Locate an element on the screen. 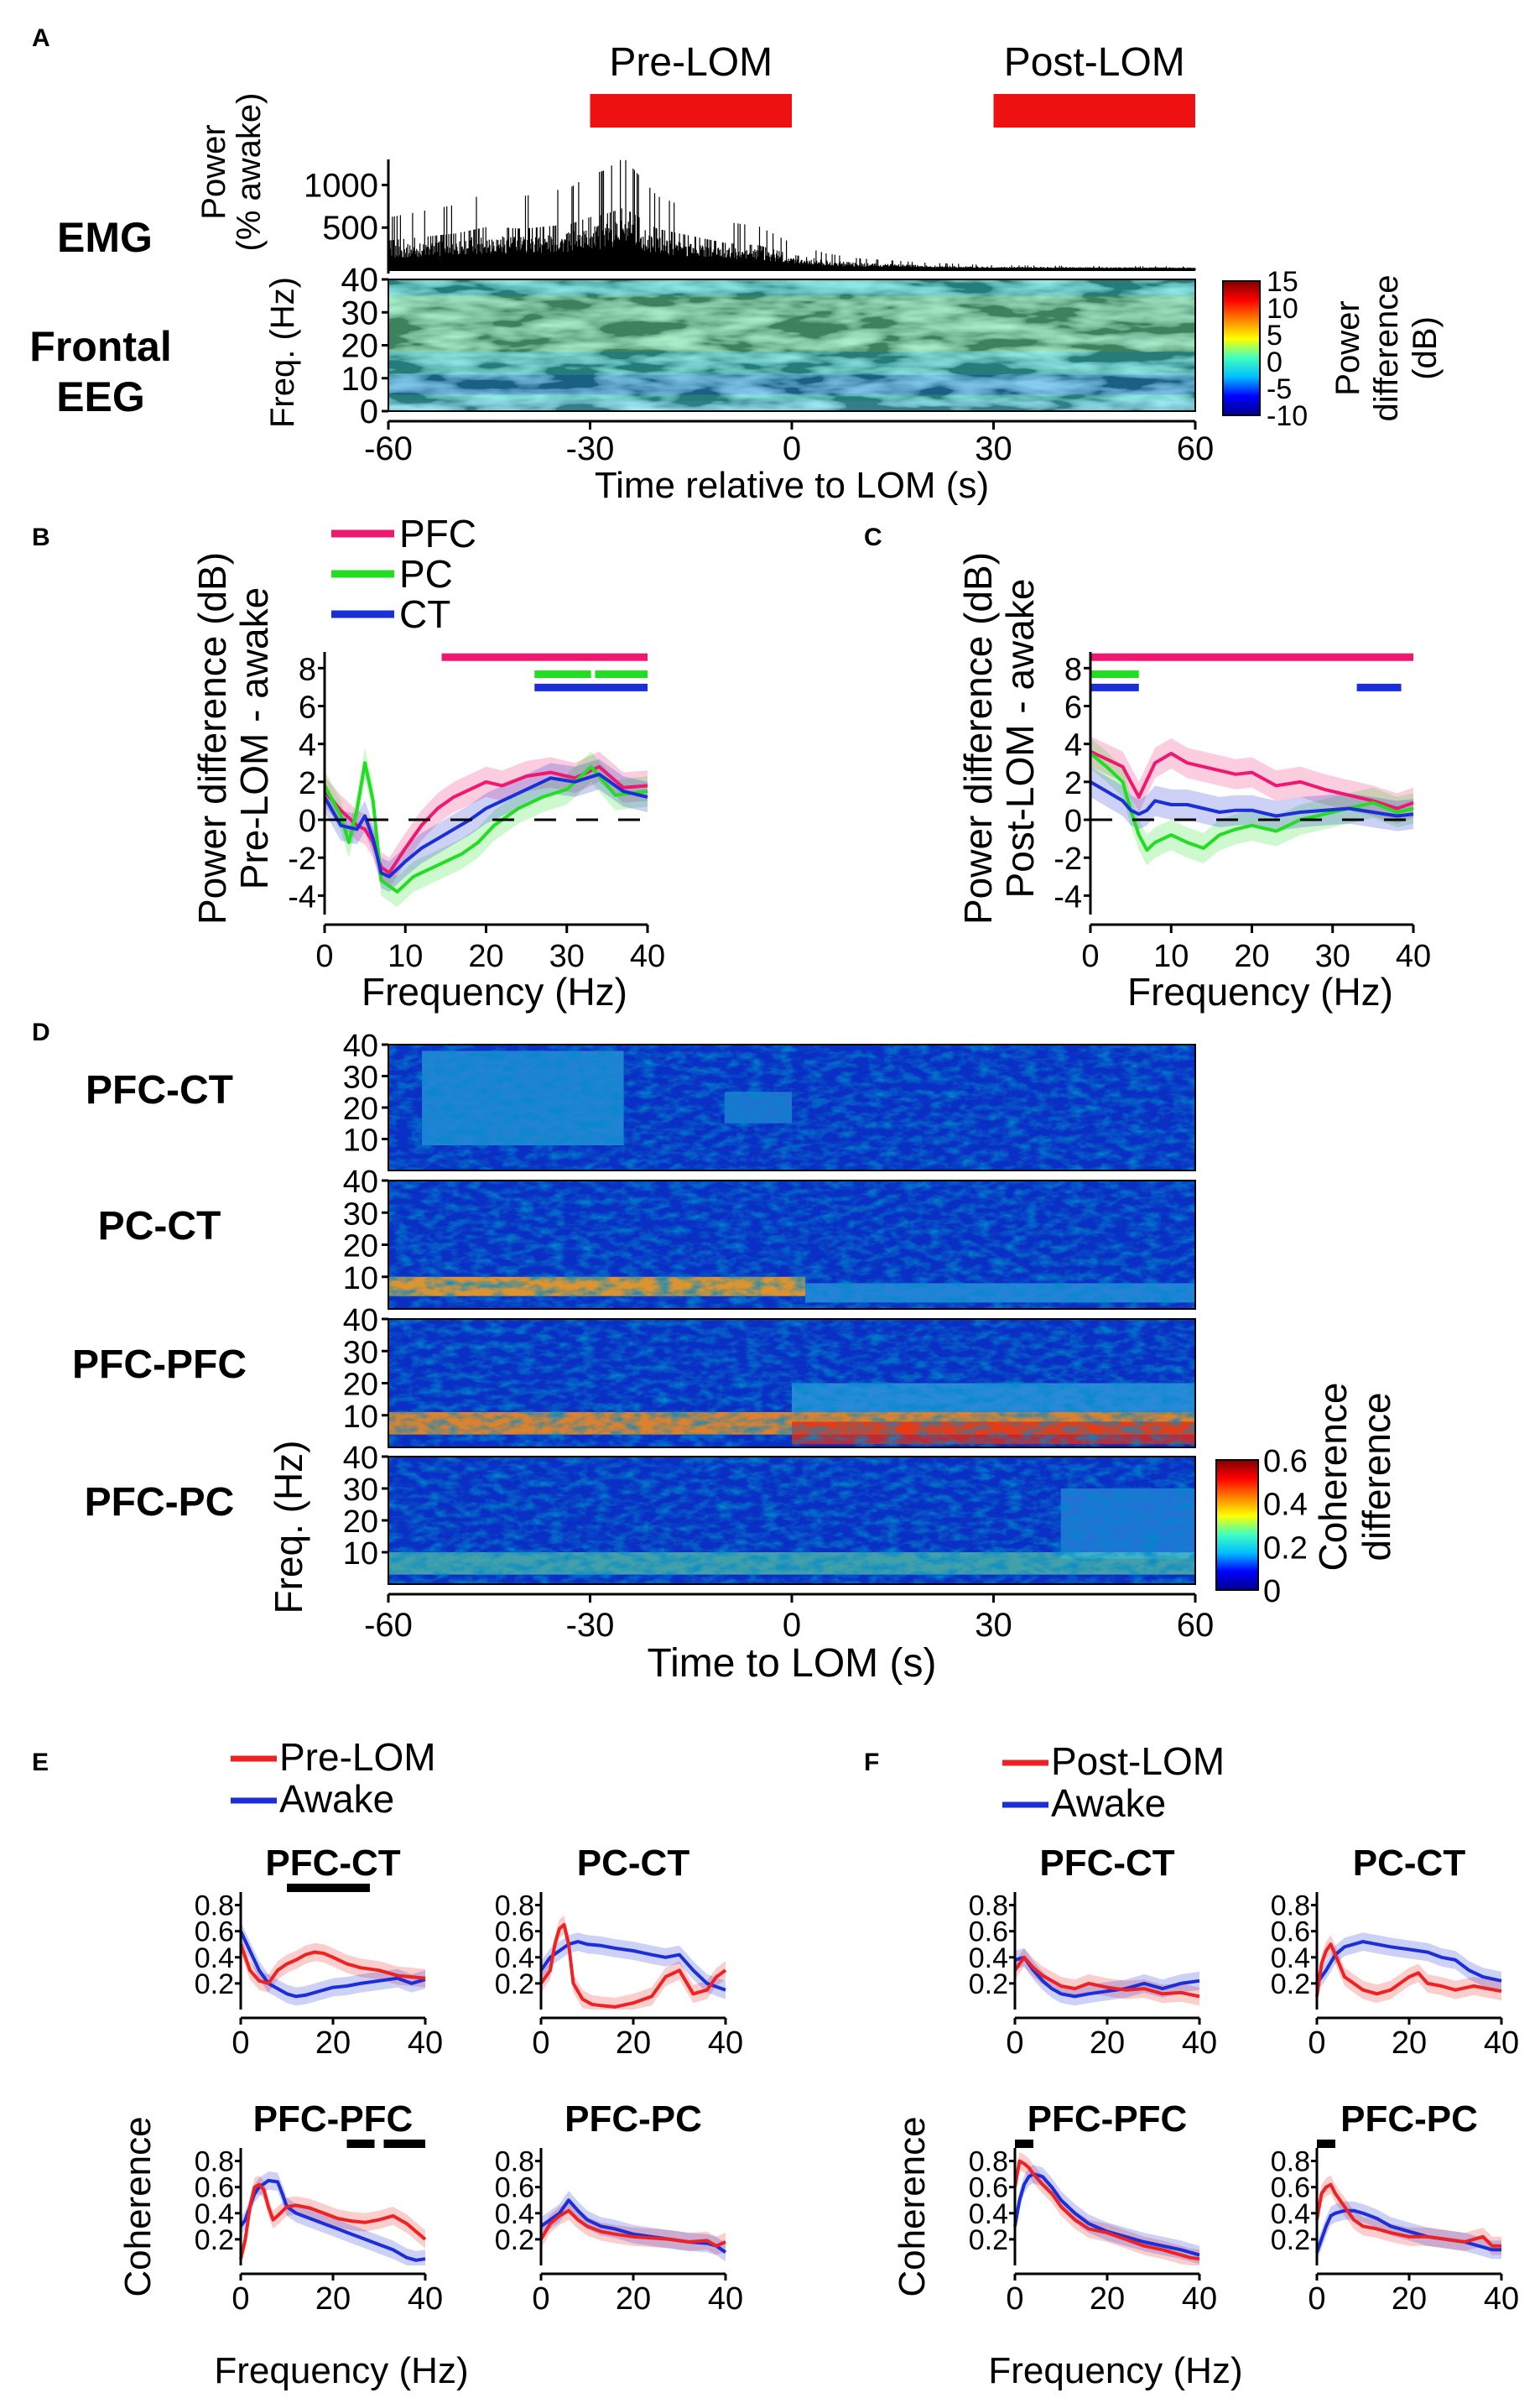 Image resolution: width=1540 pixels, height=2398 pixels. subplot-pc-ct: PC-CT 0.20.40.60.8 0 20 40 is located at coordinates (1395, 1952).